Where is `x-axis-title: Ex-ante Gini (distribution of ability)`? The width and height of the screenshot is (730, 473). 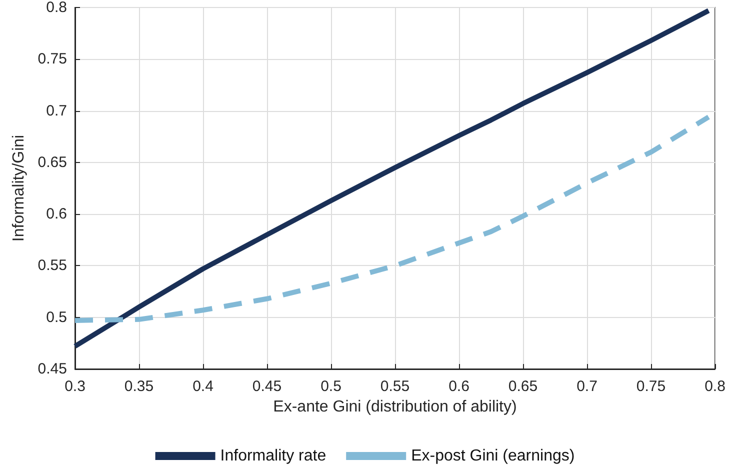 x-axis-title: Ex-ante Gini (distribution of ability) is located at coordinates (395, 407).